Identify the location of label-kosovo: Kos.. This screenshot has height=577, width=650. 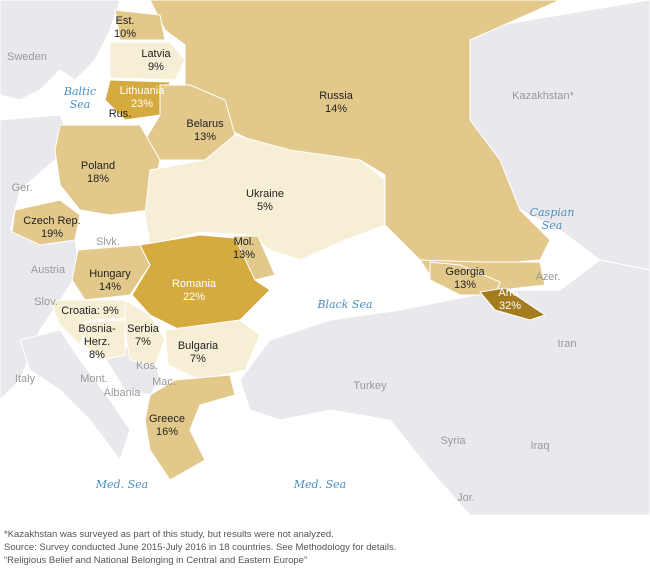
(147, 366).